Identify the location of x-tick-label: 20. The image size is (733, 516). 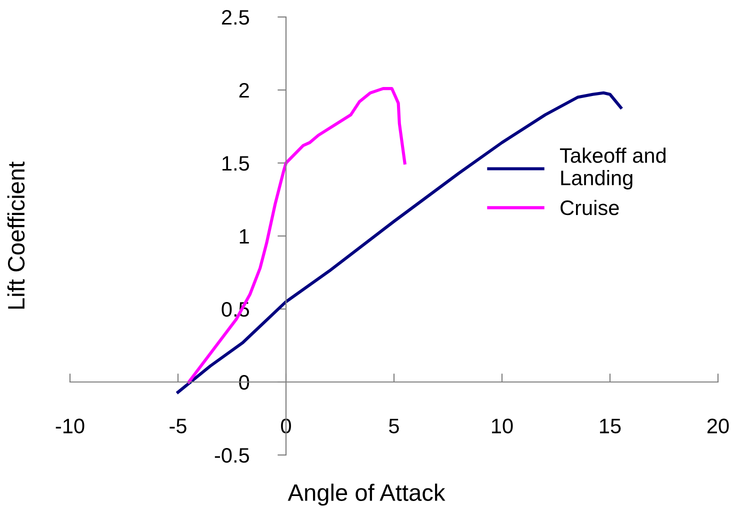
(718, 426).